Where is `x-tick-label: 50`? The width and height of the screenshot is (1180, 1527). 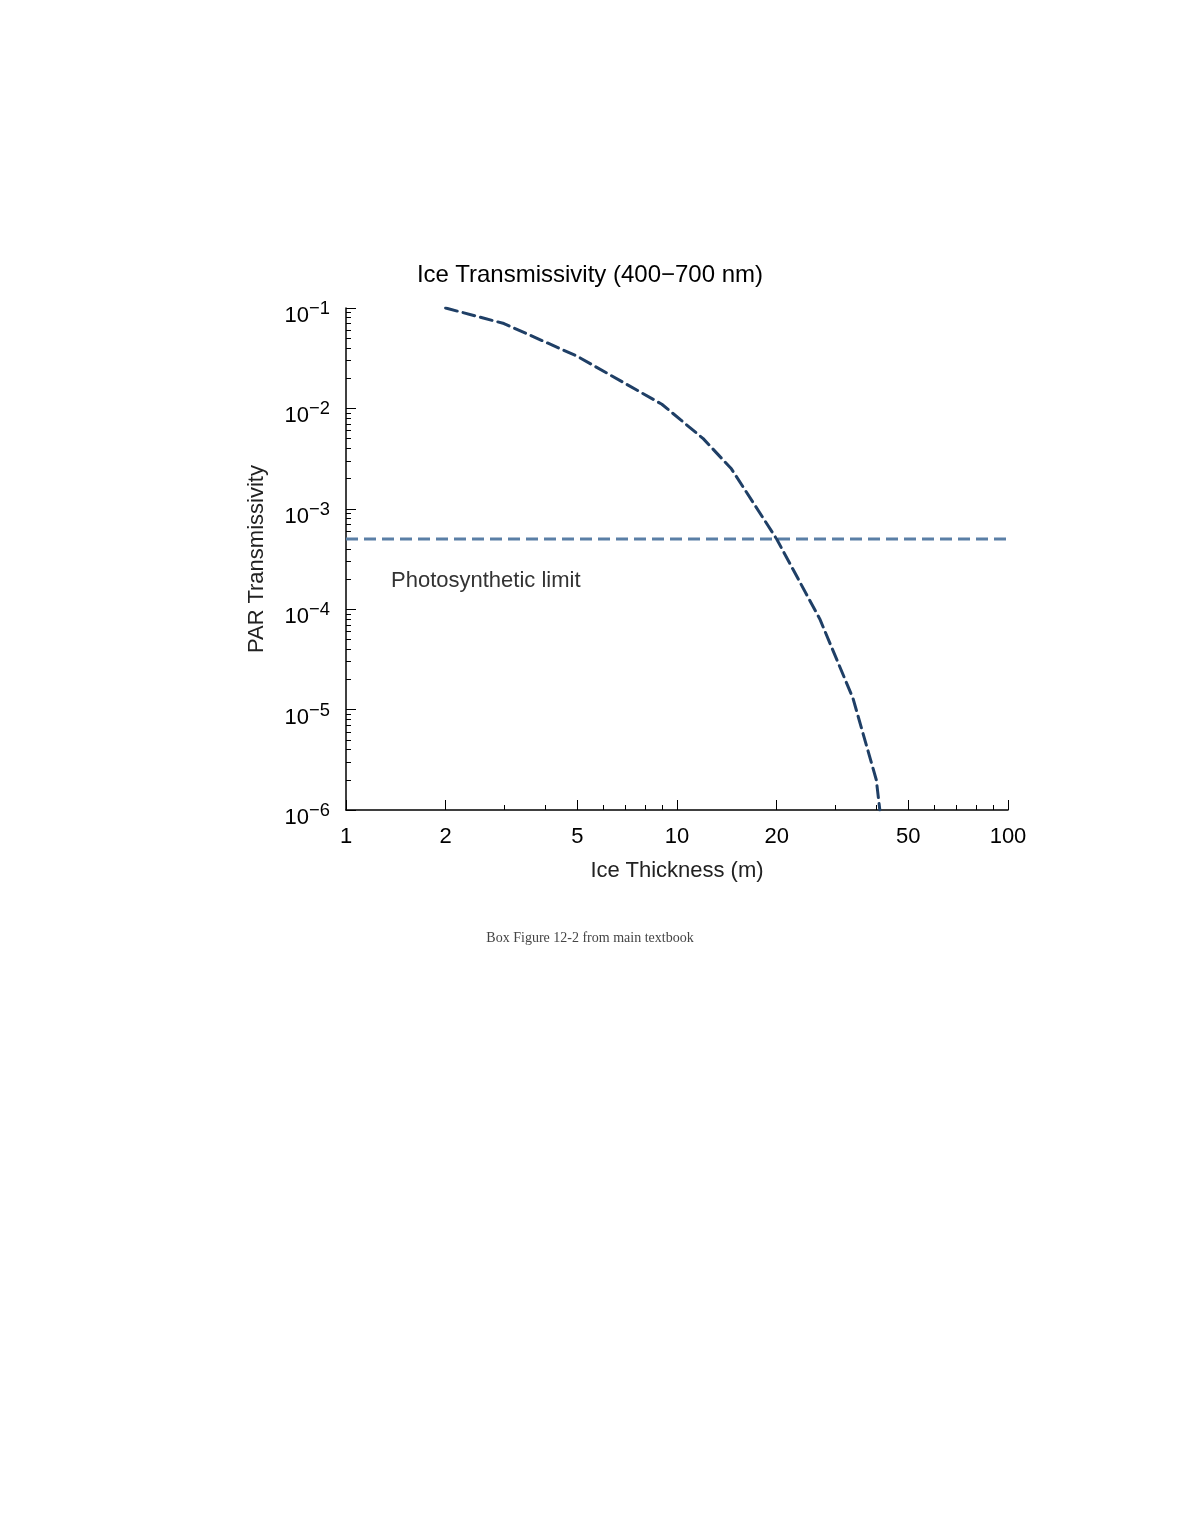
x-tick-label: 50 is located at coordinates (908, 835).